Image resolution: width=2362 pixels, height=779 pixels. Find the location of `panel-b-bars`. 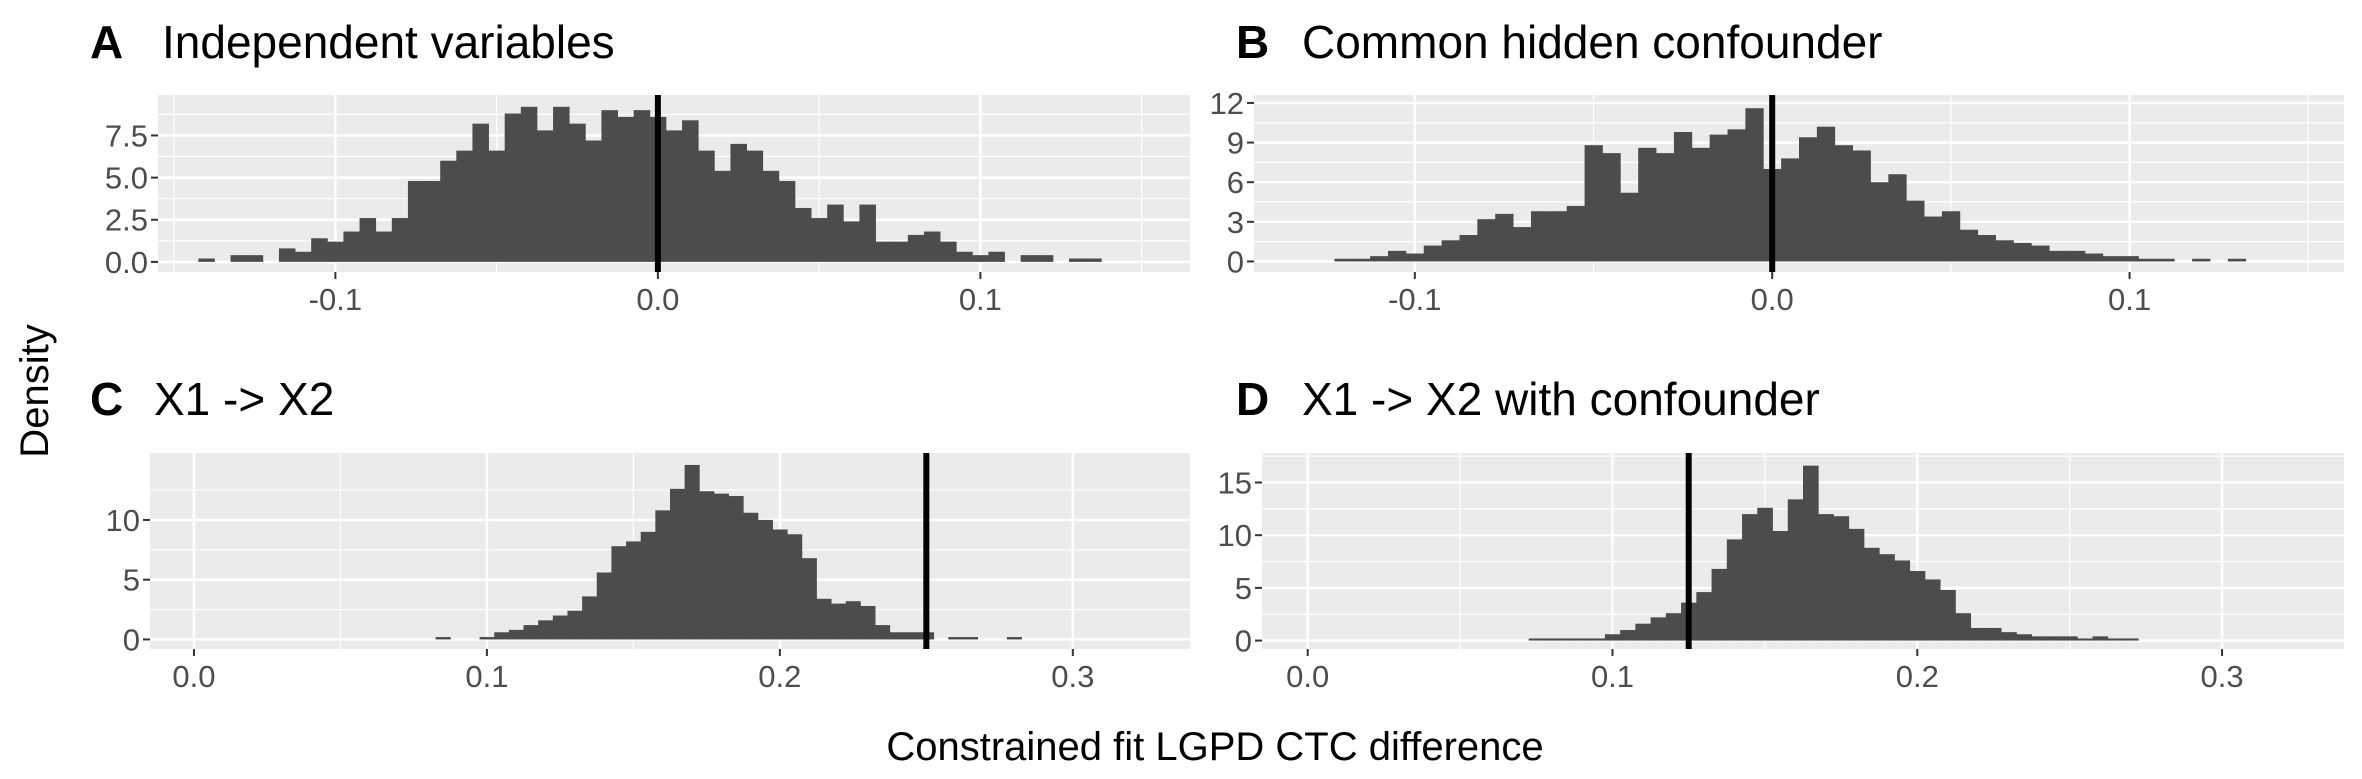

panel-b-bars is located at coordinates (1790, 185).